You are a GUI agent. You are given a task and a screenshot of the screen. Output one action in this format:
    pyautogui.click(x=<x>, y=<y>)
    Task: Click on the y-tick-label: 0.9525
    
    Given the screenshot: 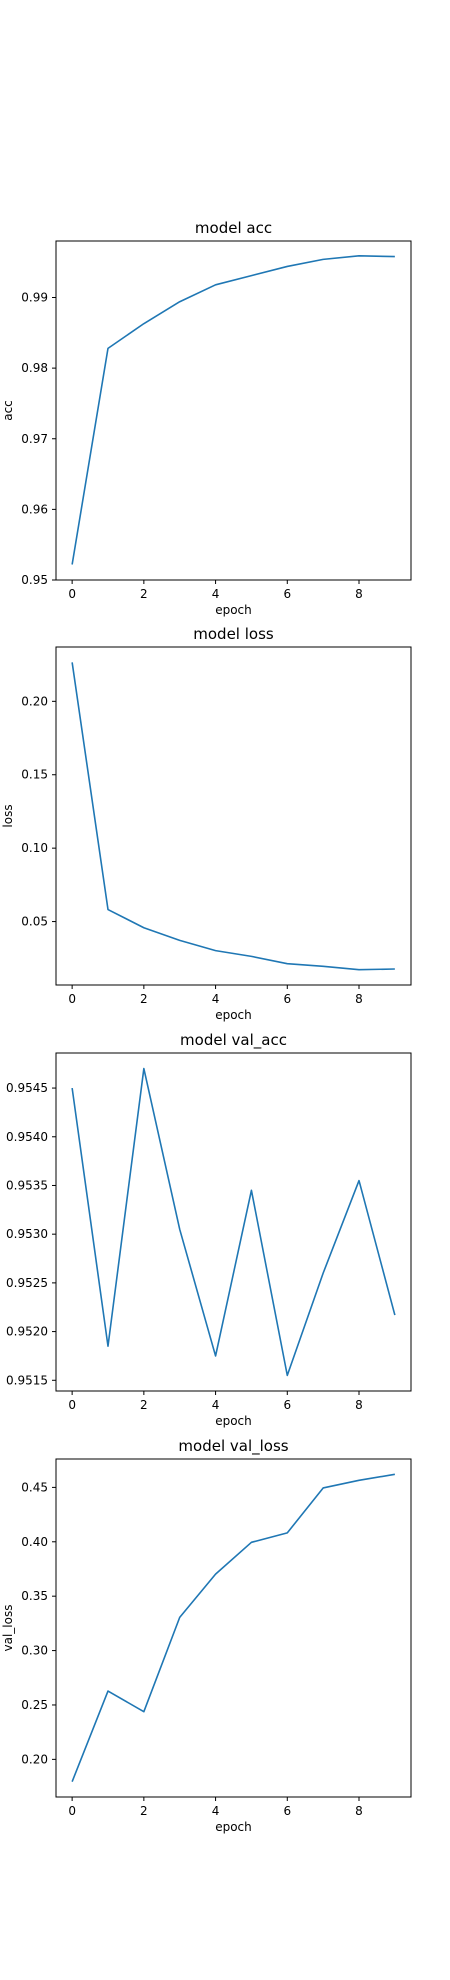 What is the action you would take?
    pyautogui.click(x=27, y=1283)
    